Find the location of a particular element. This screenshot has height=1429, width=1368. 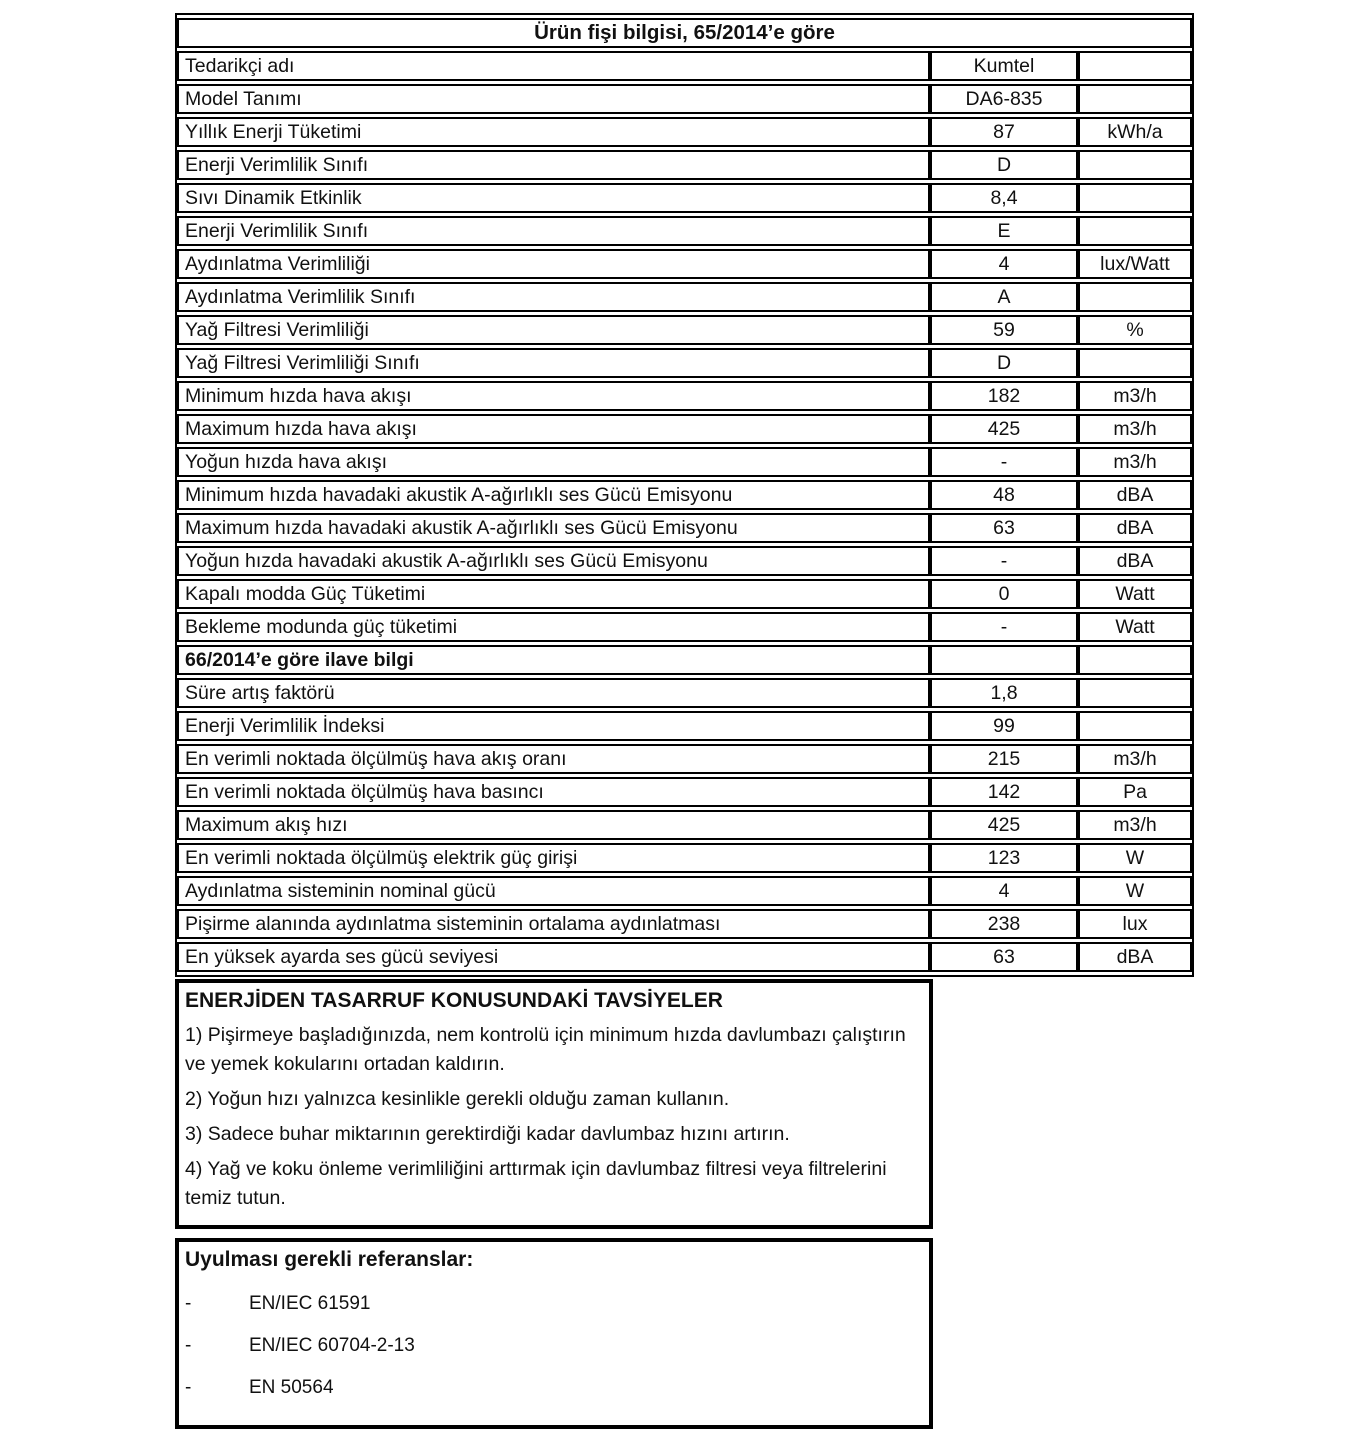

row-value: 87 is located at coordinates (1004, 132).